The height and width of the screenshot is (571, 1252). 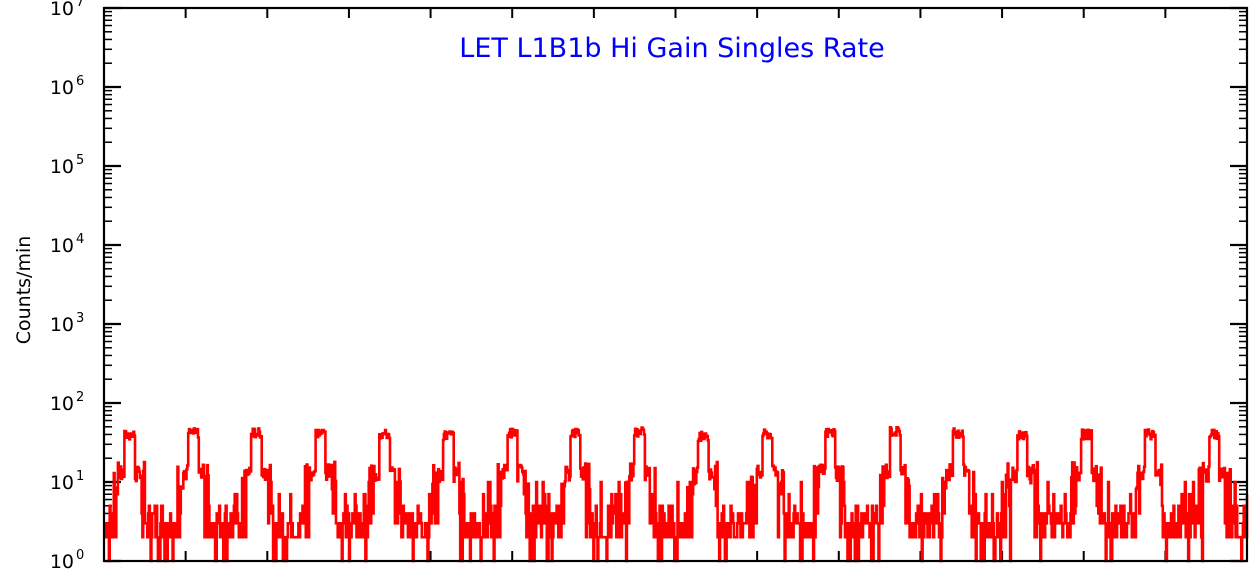 I want to click on y-axis-label: Counts/min, so click(x=24, y=290).